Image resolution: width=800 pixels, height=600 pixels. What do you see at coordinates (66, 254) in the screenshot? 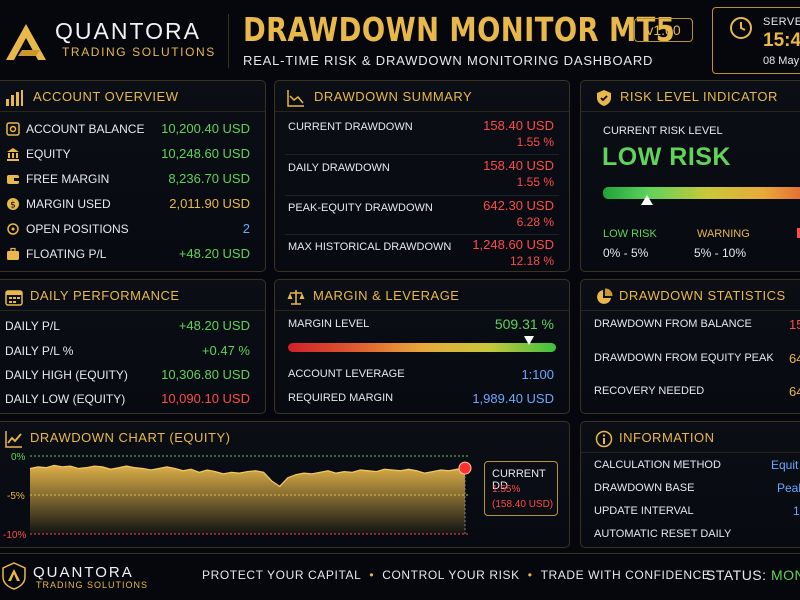
I see `floating-pl-label: FLOATING P/L` at bounding box center [66, 254].